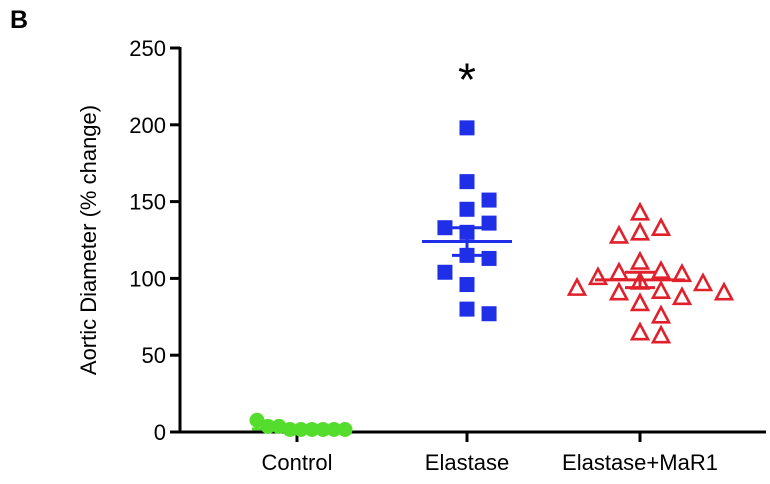  Describe the element at coordinates (154, 355) in the screenshot. I see `y-tick-label: 50` at that location.